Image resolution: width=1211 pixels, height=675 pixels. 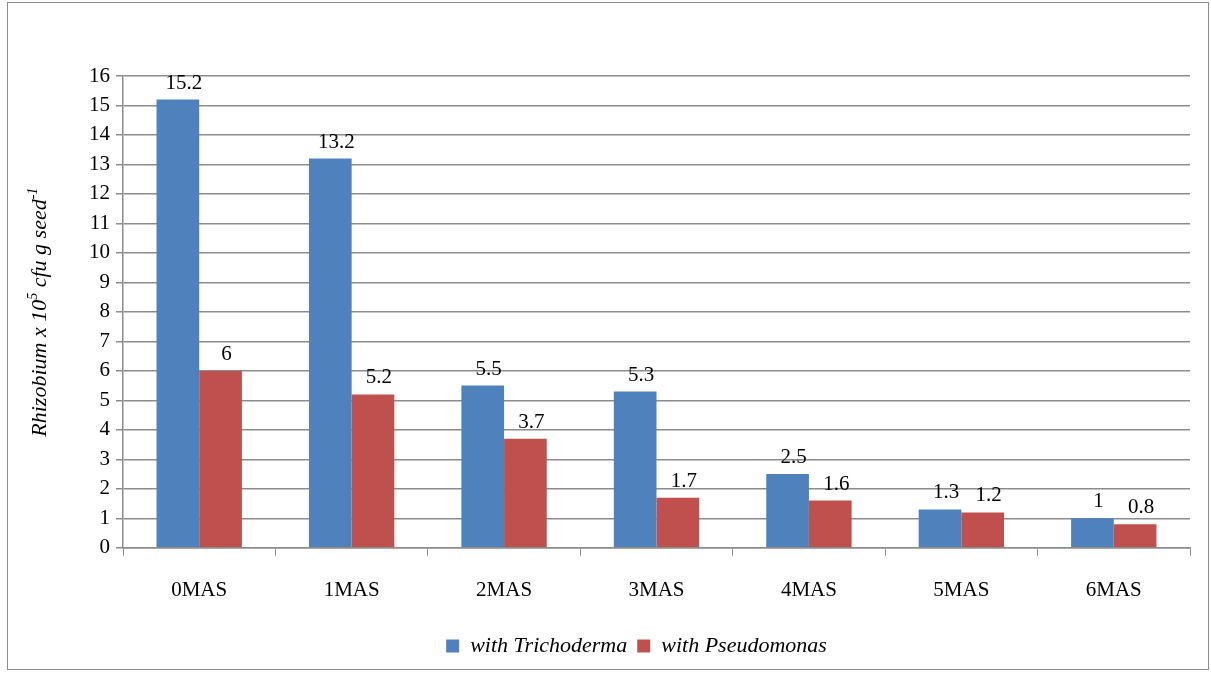 What do you see at coordinates (1113, 588) in the screenshot?
I see `x-tick-label: 6MAS` at bounding box center [1113, 588].